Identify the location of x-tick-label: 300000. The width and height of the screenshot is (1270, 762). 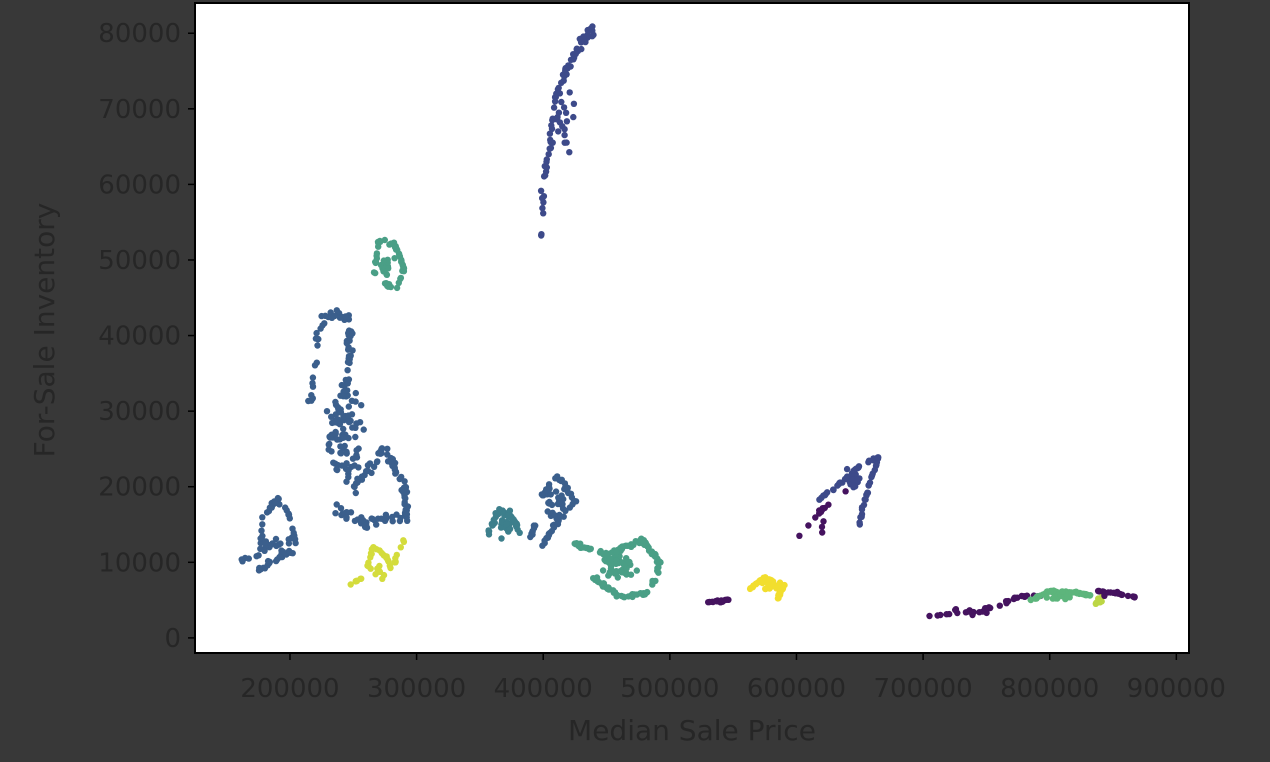
(416, 689).